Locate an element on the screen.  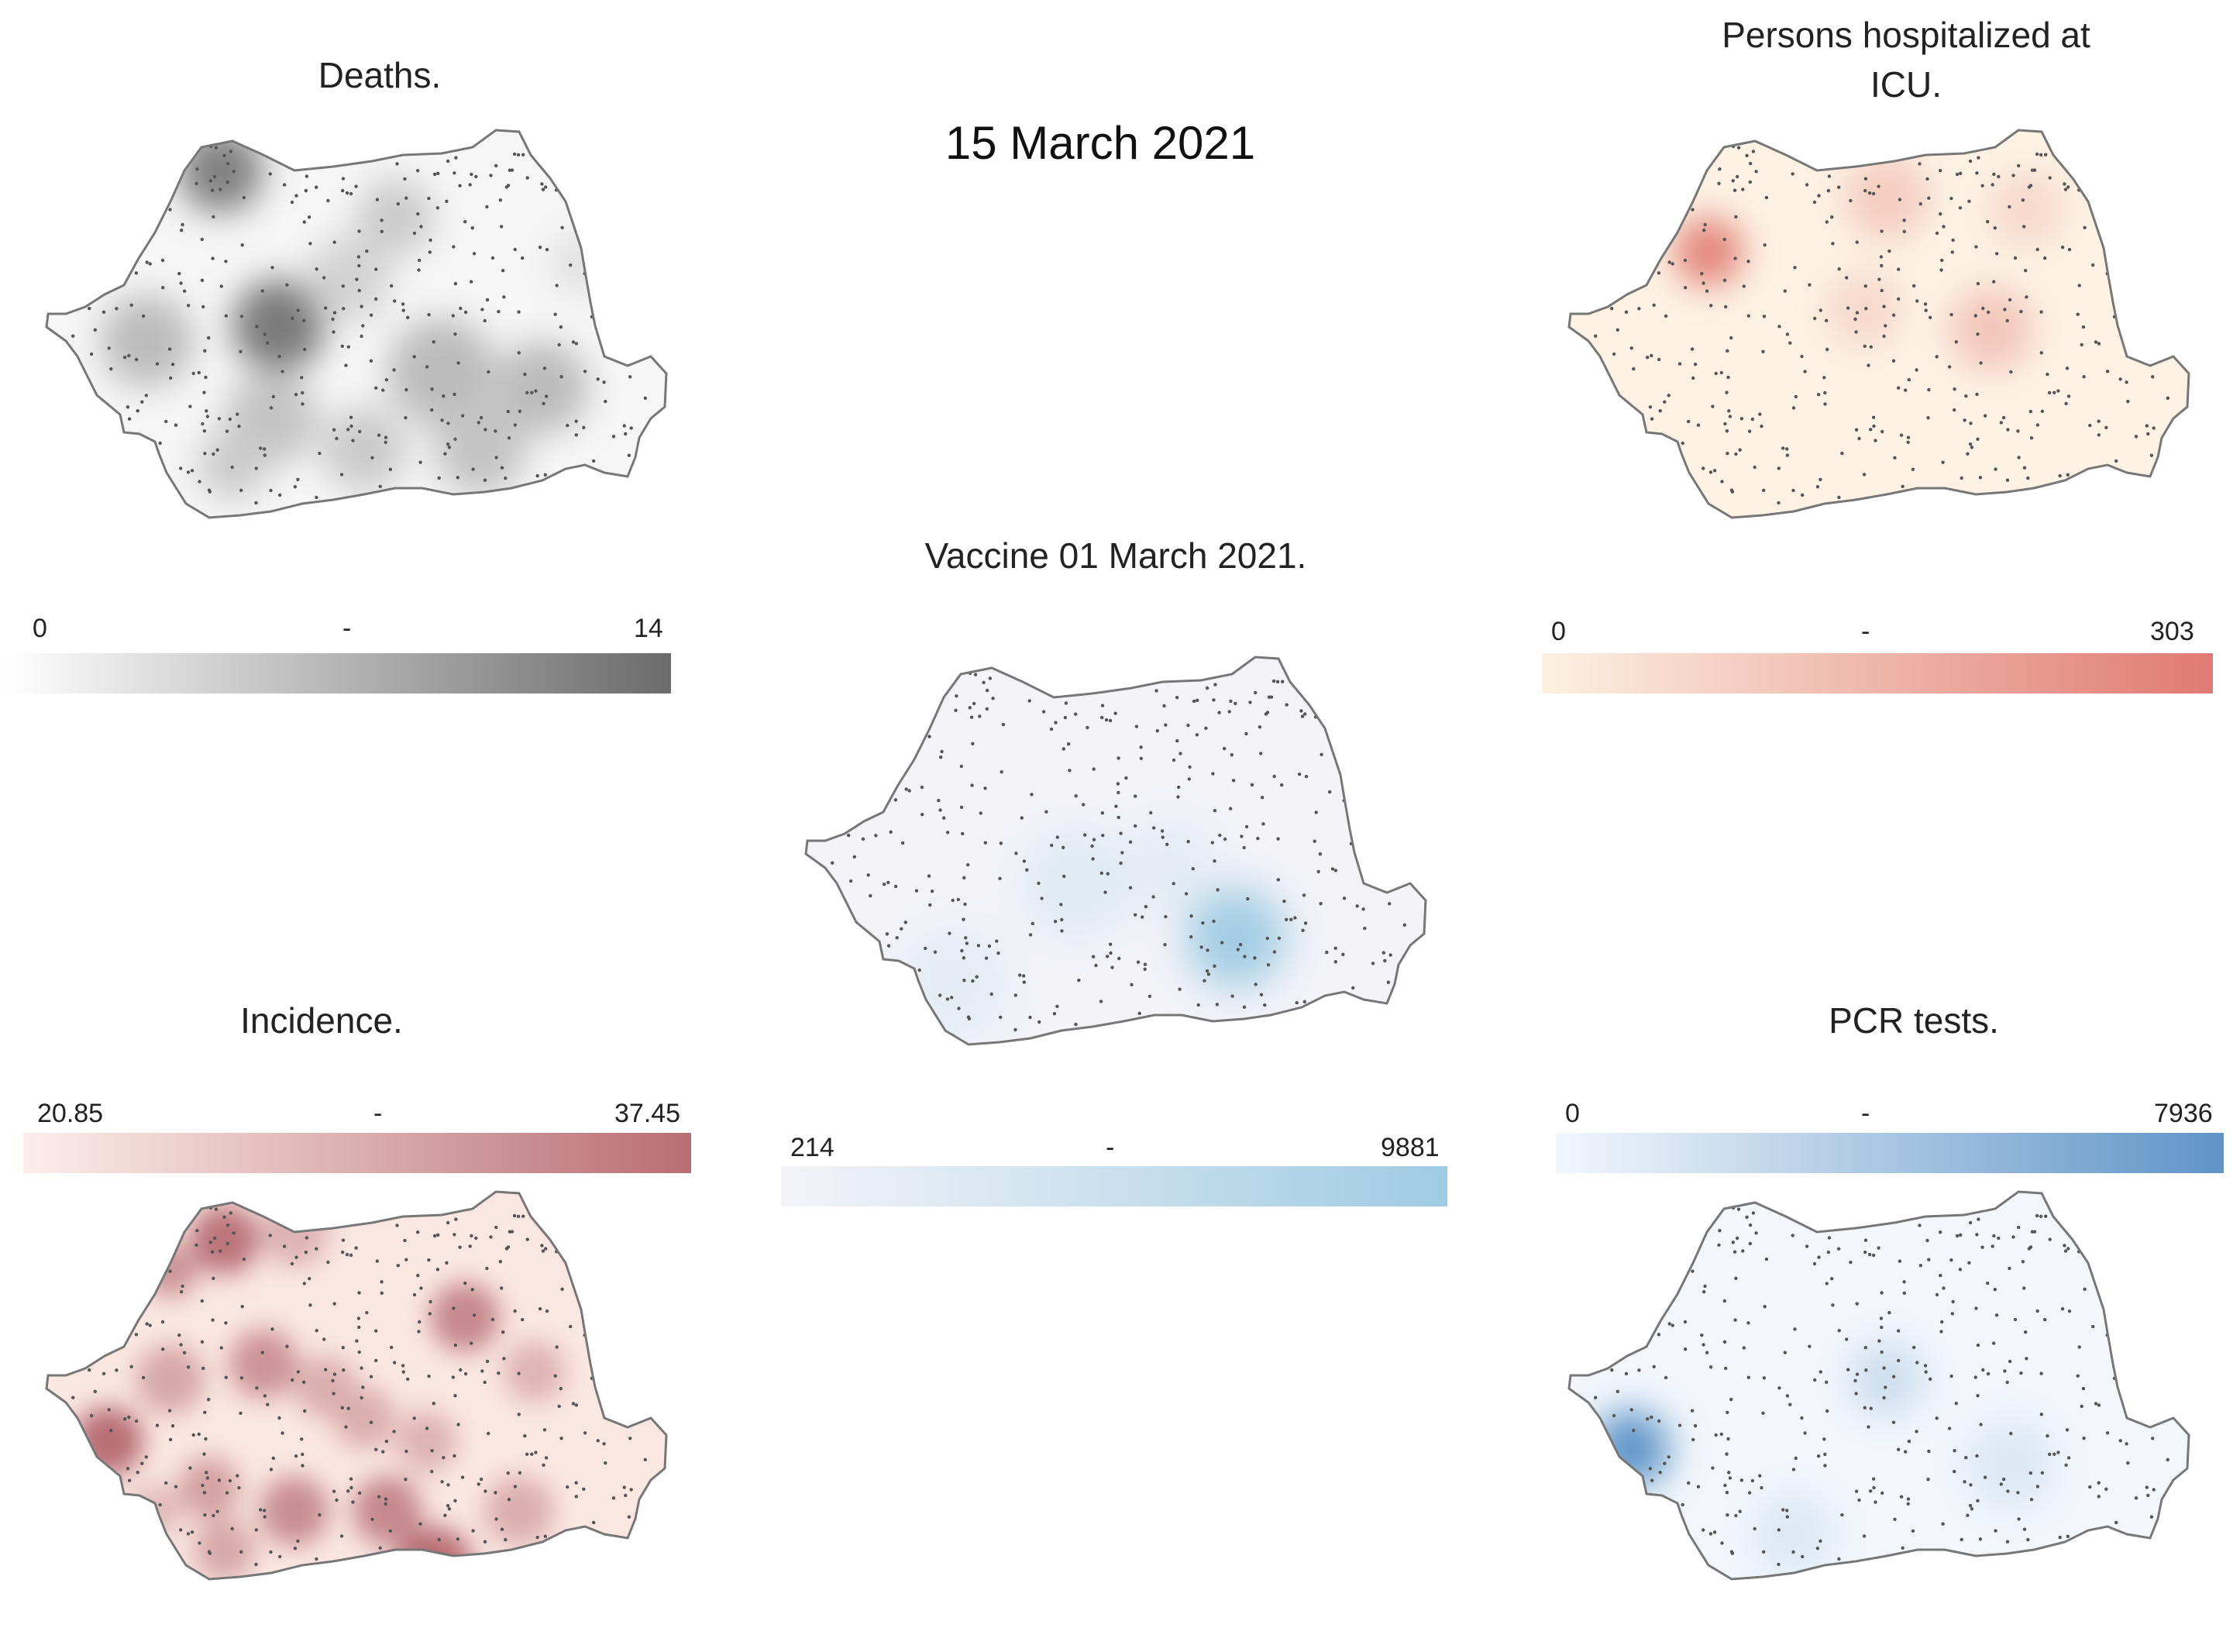
incidence-hotspot is located at coordinates (225, 1240).